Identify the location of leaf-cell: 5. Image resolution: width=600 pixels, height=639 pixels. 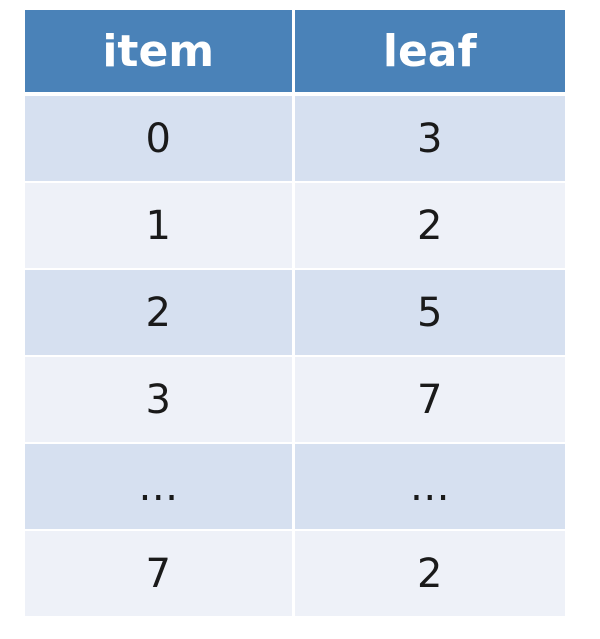
(428, 312).